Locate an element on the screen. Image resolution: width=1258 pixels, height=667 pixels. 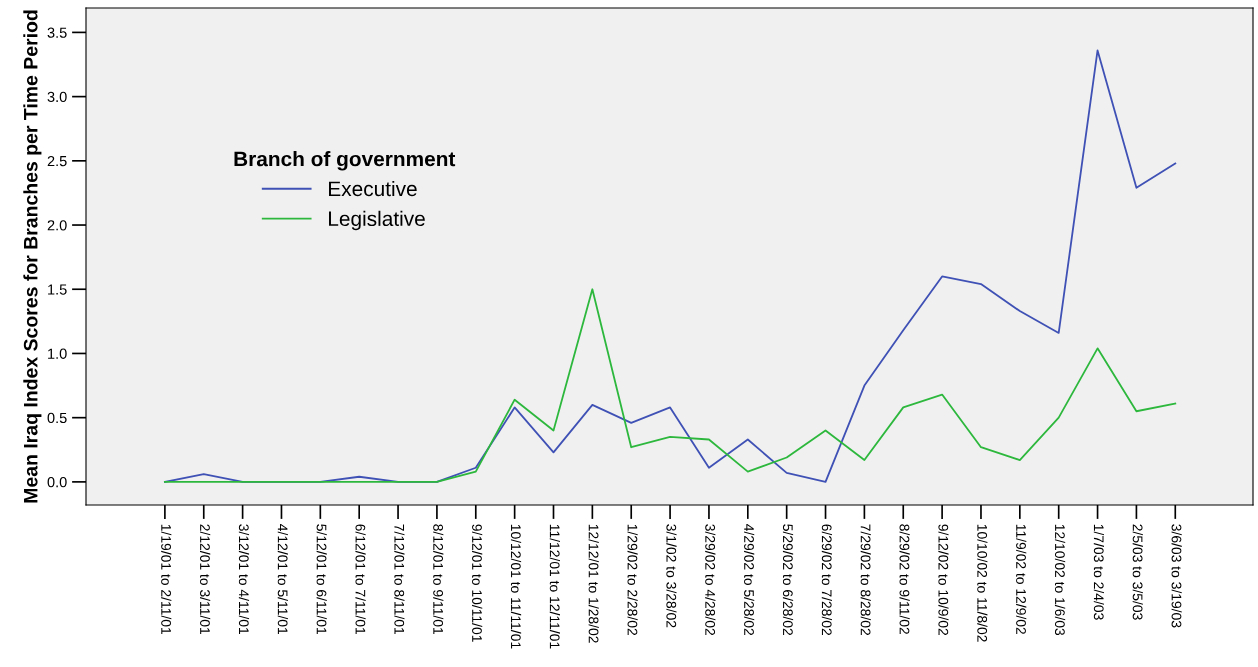
x-tick-label: 8/12/01 to 9/11/01 is located at coordinates (438, 579).